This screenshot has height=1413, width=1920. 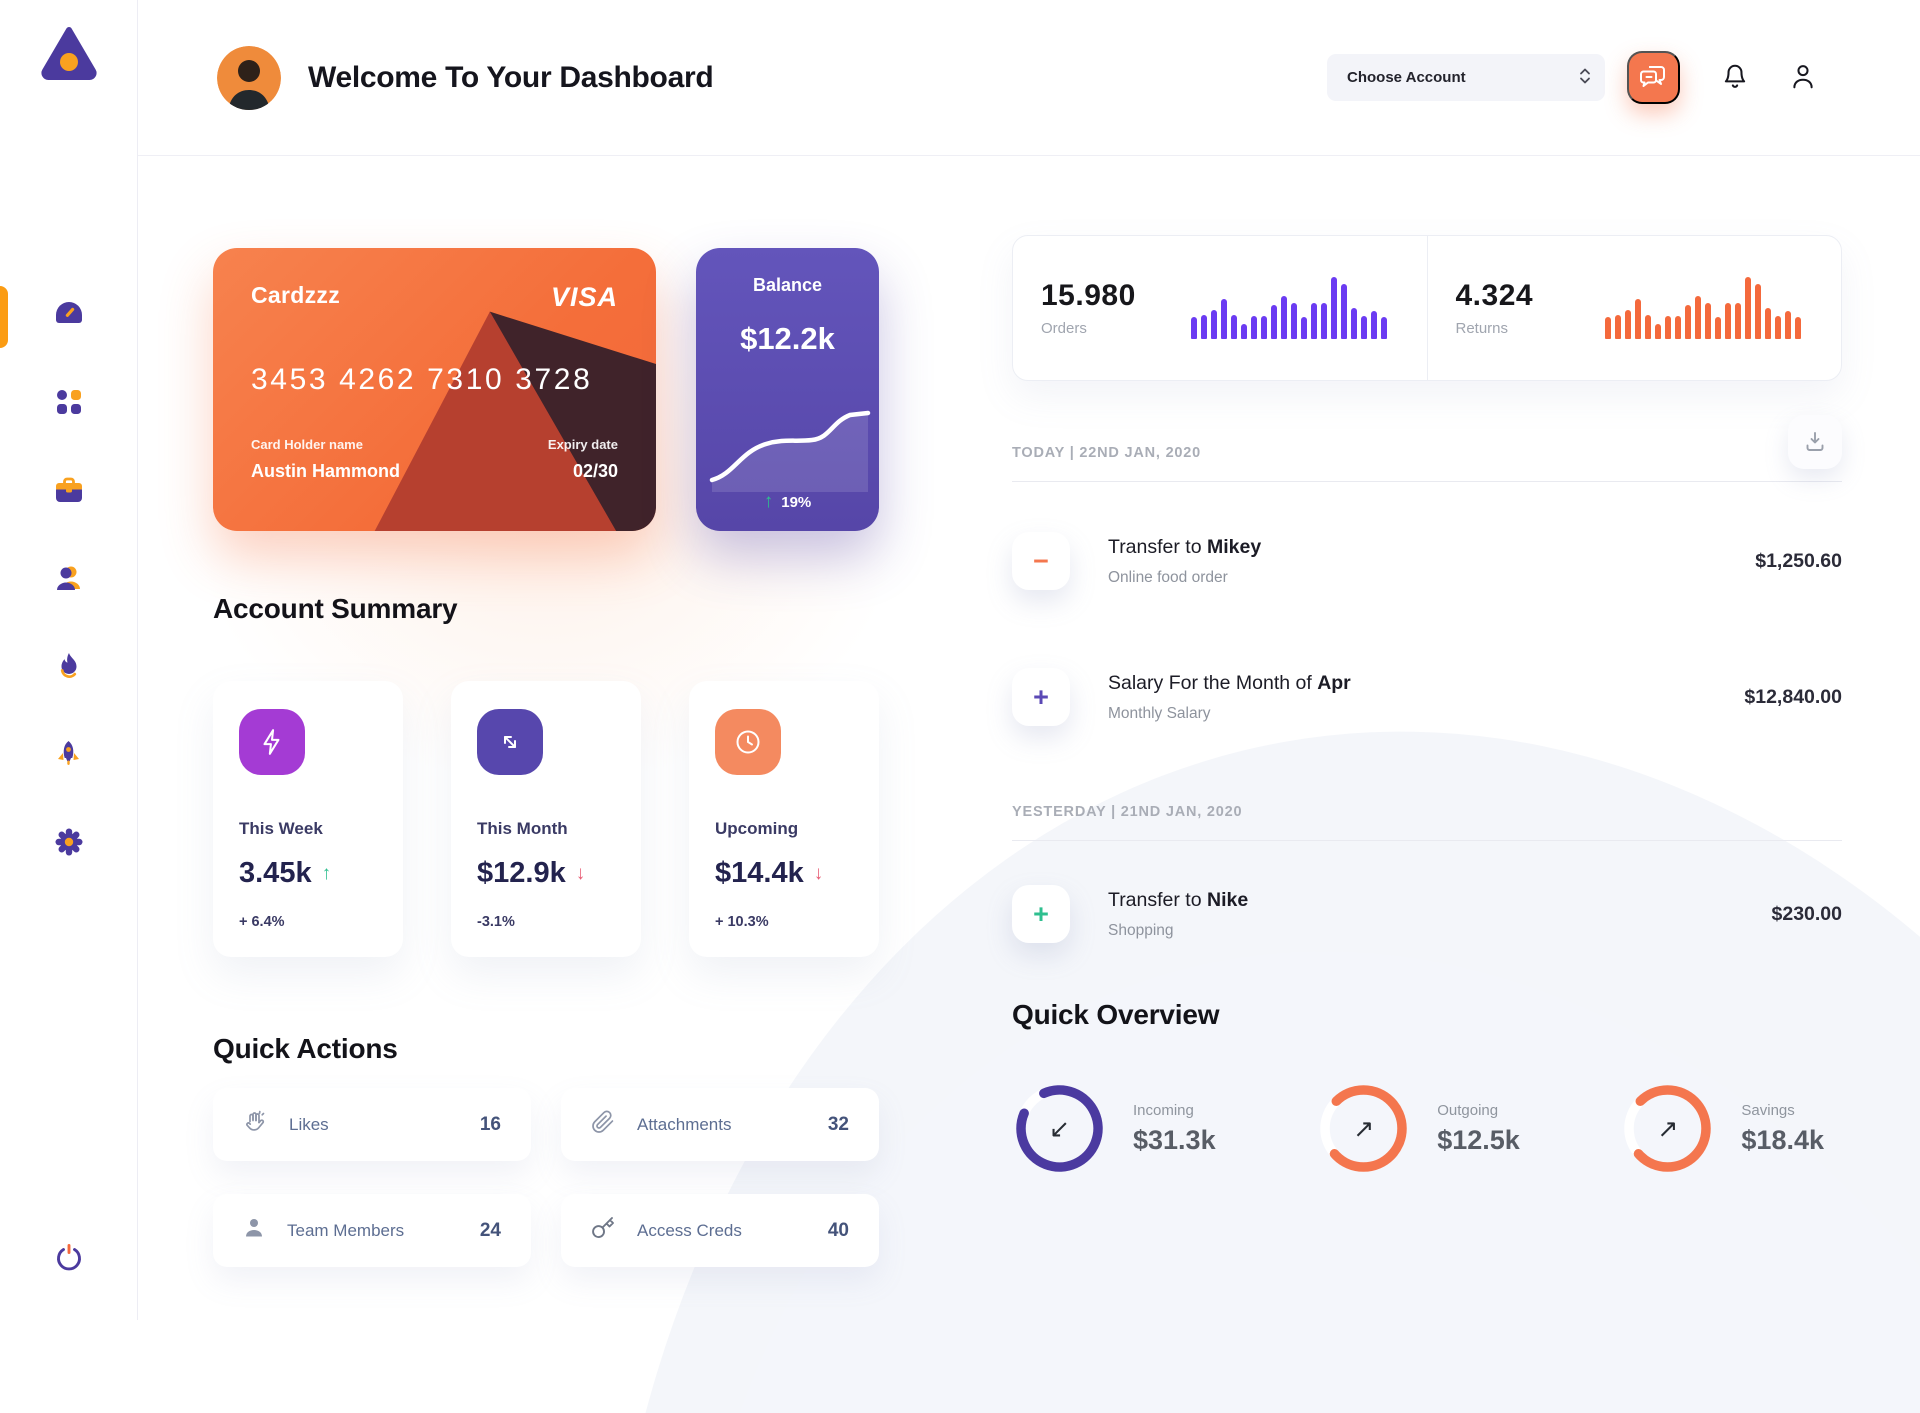 I want to click on choose-account-select: Choose Account, so click(x=1466, y=77).